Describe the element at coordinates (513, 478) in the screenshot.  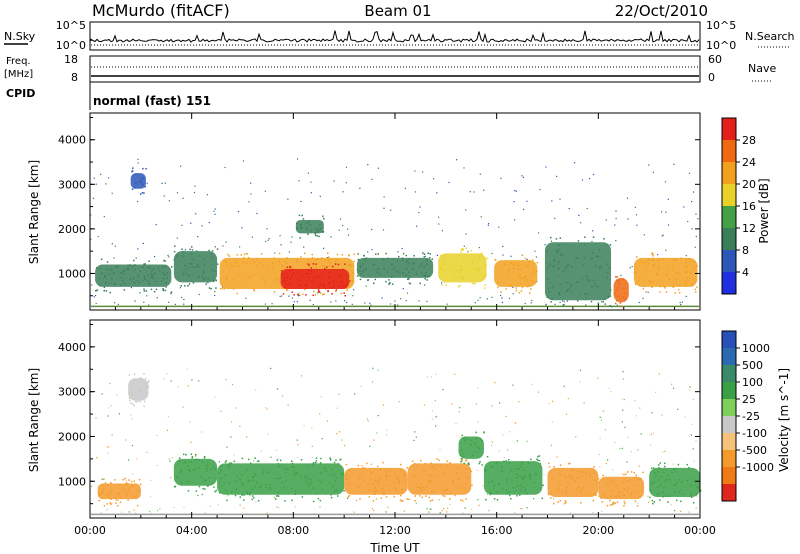
I see `data-patch` at that location.